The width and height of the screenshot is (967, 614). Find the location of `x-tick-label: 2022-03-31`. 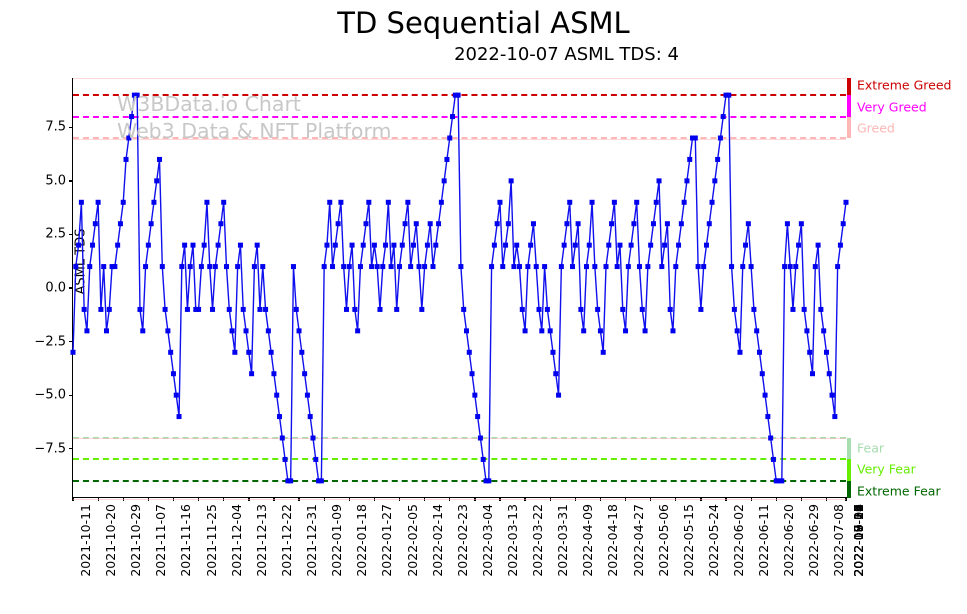

x-tick-label: 2022-03-31 is located at coordinates (563, 540).